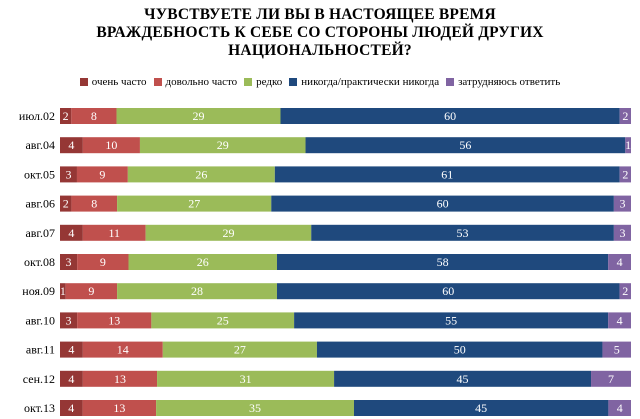 The width and height of the screenshot is (640, 419). Describe the element at coordinates (201, 82) in the screenshot. I see `legend-label: довольно часто` at that location.